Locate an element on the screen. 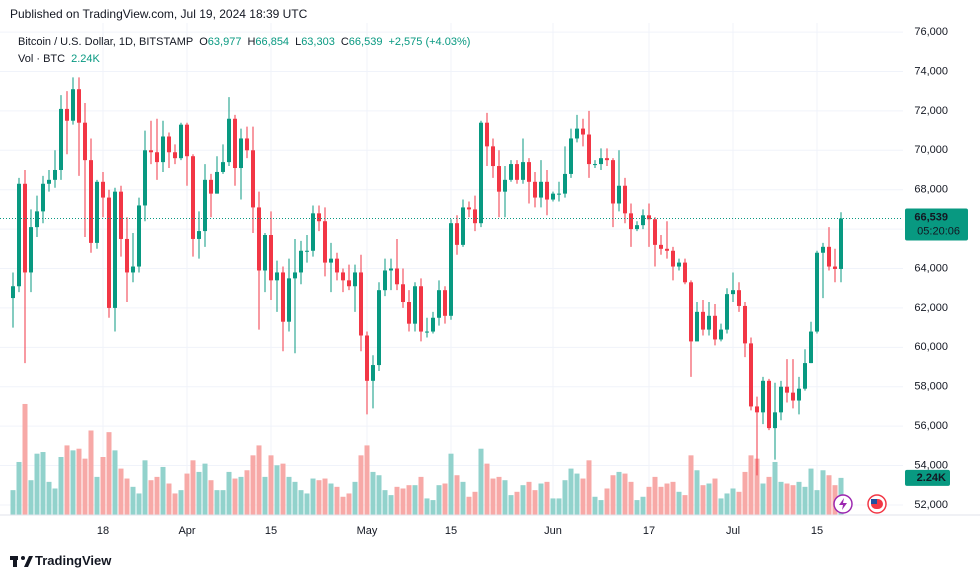  y-tick-label: 72,000 is located at coordinates (931, 111).